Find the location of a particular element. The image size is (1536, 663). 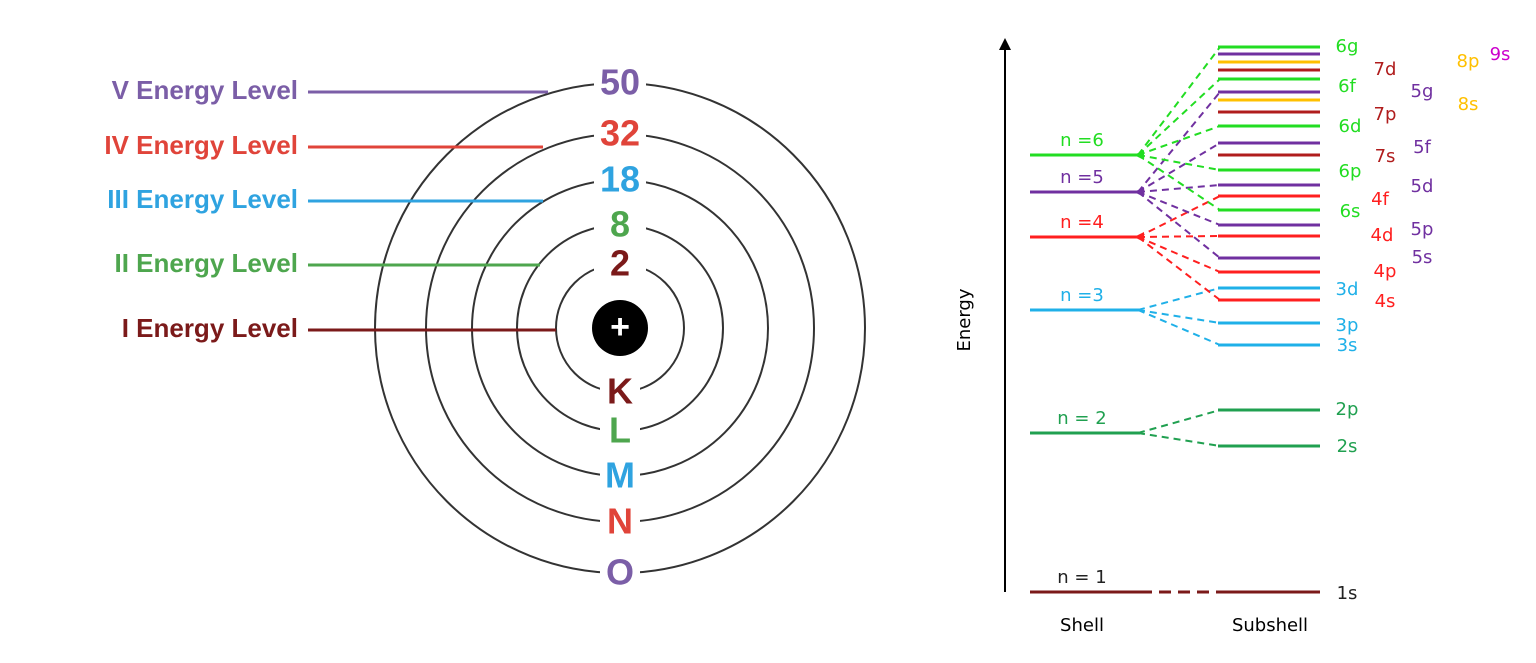

subshell-label: 5d is located at coordinates (1422, 186).